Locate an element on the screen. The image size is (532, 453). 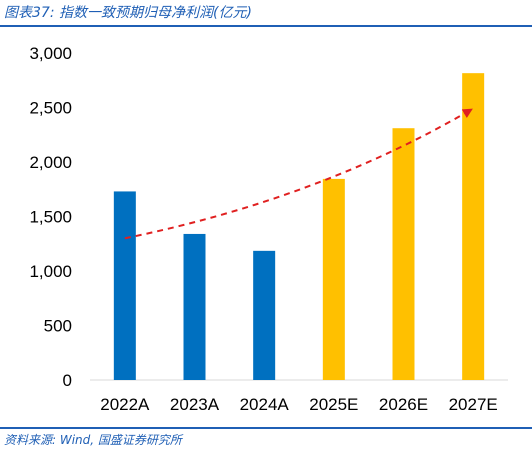
x-tick-label: 2027E is located at coordinates (473, 404).